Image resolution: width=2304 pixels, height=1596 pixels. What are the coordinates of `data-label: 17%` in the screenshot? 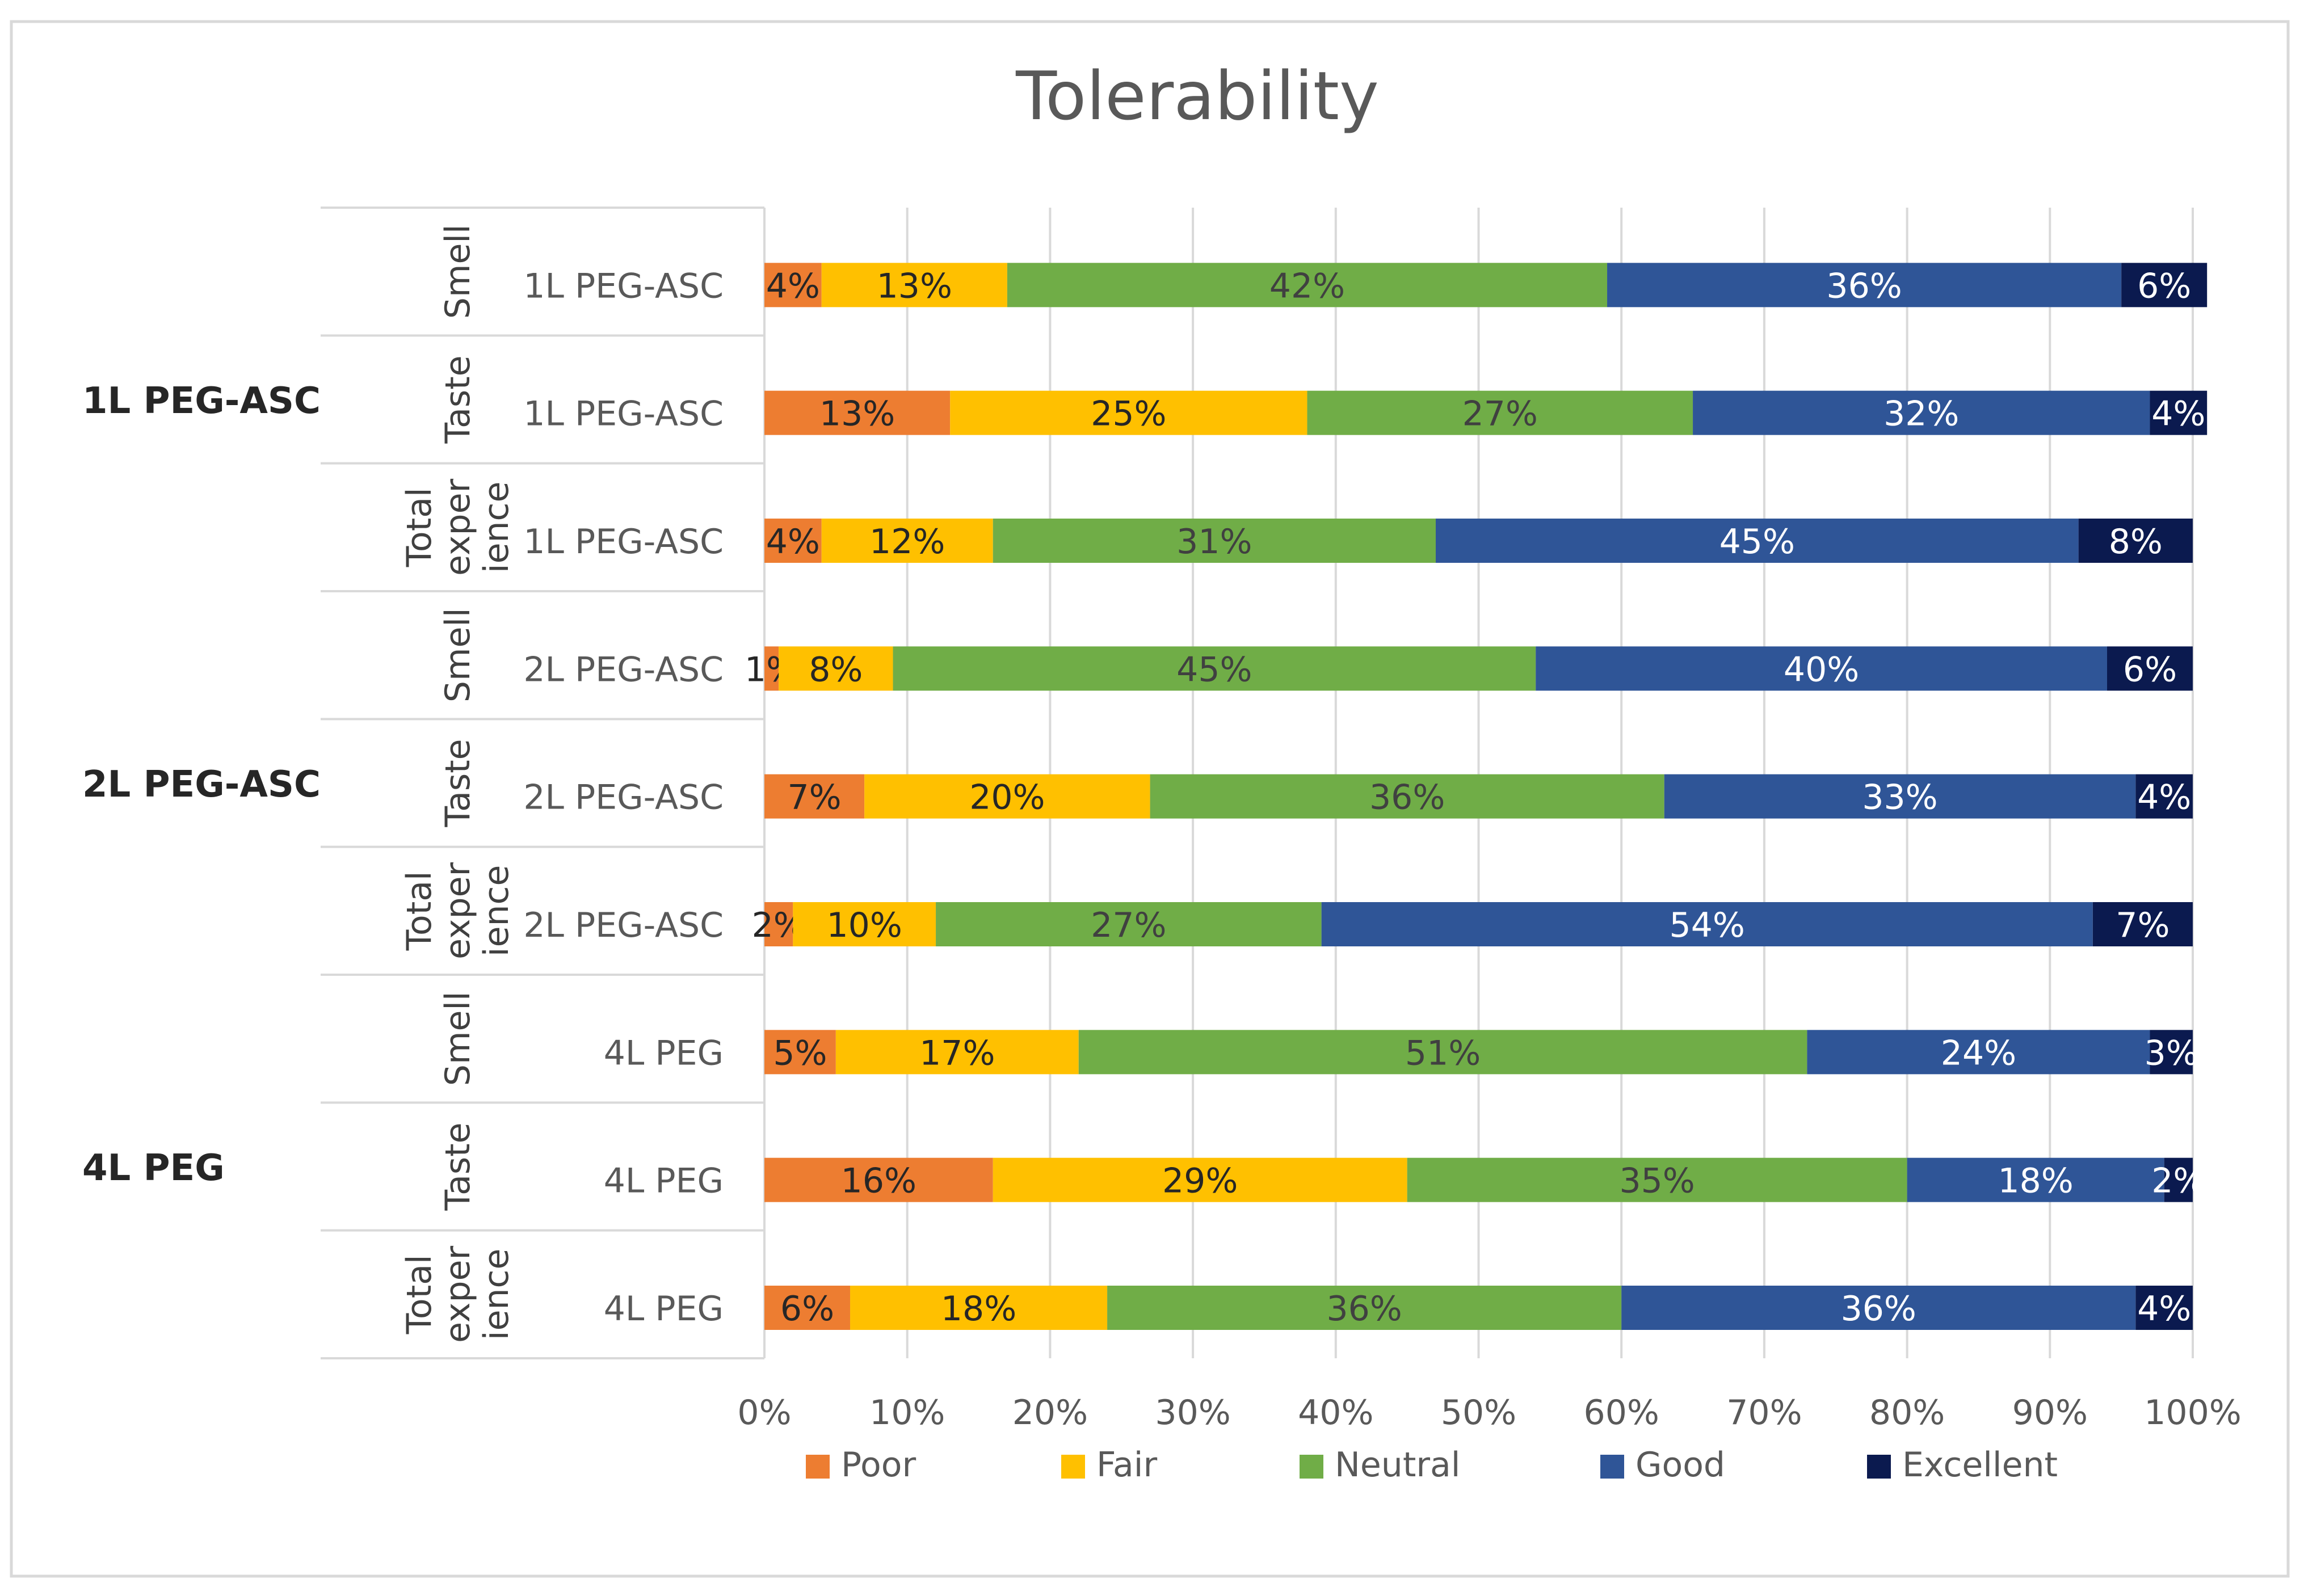 It's located at (957, 1053).